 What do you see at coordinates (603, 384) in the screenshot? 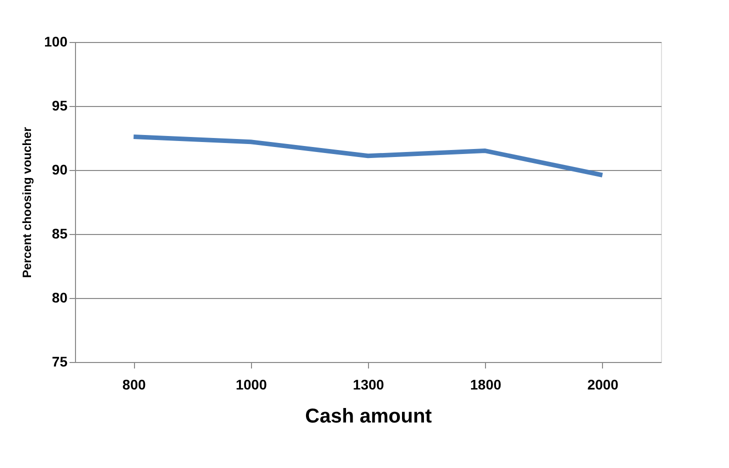
I see `x-tick-label: 2000` at bounding box center [603, 384].